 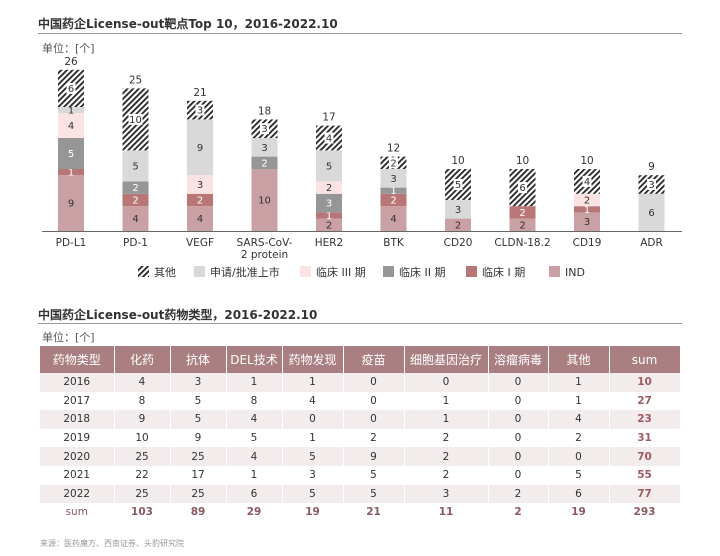 What do you see at coordinates (254, 359) in the screenshot?
I see `table-header-cell: DEL技术` at bounding box center [254, 359].